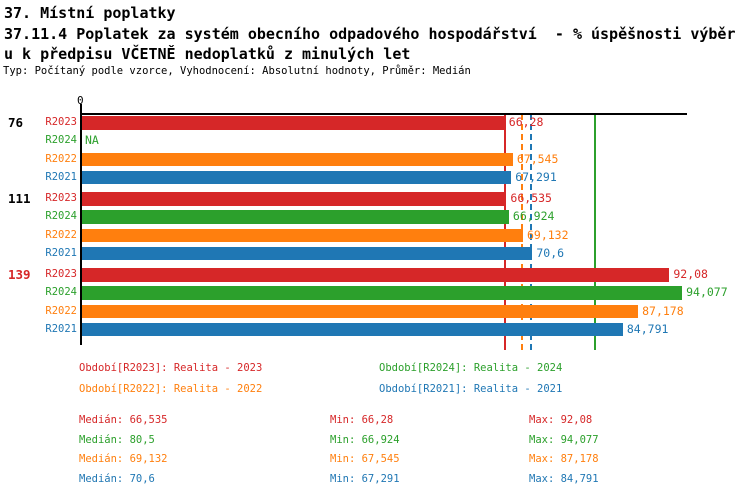  What do you see at coordinates (531, 198) in the screenshot?
I see `bar-value-label: 66,535` at bounding box center [531, 198].